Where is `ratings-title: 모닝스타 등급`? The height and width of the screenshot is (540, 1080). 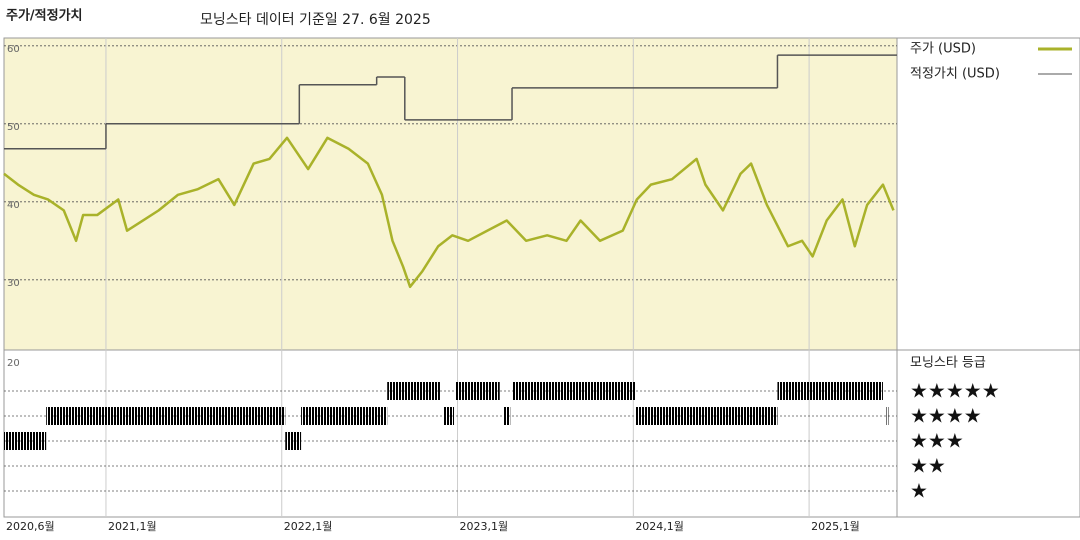 ratings-title: 모닝스타 등급 is located at coordinates (948, 363).